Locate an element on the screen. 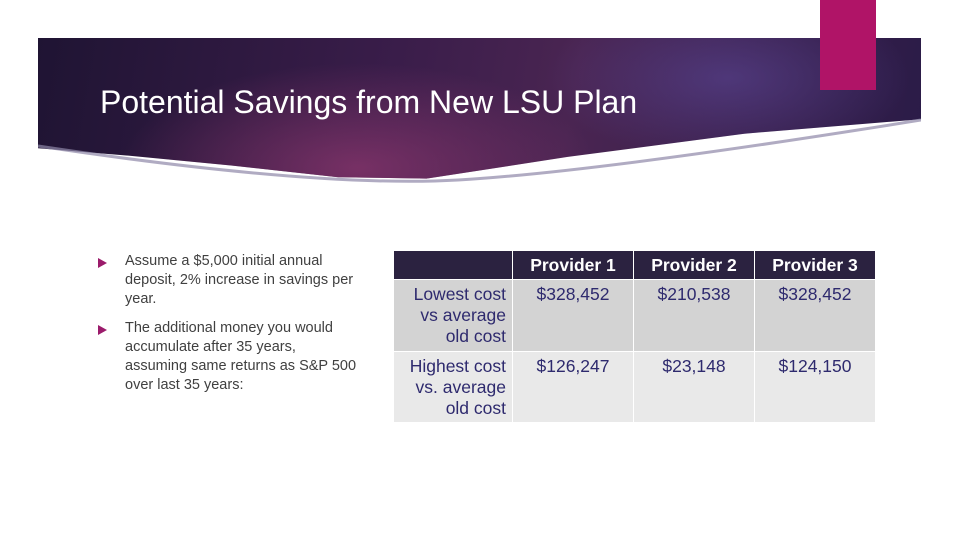  table-cell: $126,247 is located at coordinates (573, 386).